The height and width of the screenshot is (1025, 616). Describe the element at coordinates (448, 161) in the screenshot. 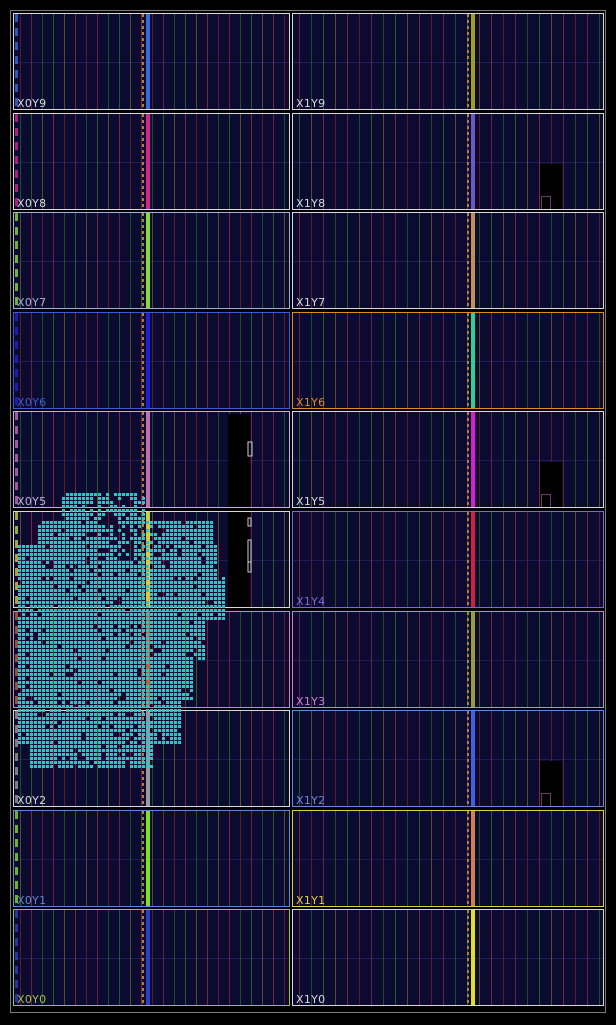

I see `clock-region-x1y8: X1Y8` at that location.